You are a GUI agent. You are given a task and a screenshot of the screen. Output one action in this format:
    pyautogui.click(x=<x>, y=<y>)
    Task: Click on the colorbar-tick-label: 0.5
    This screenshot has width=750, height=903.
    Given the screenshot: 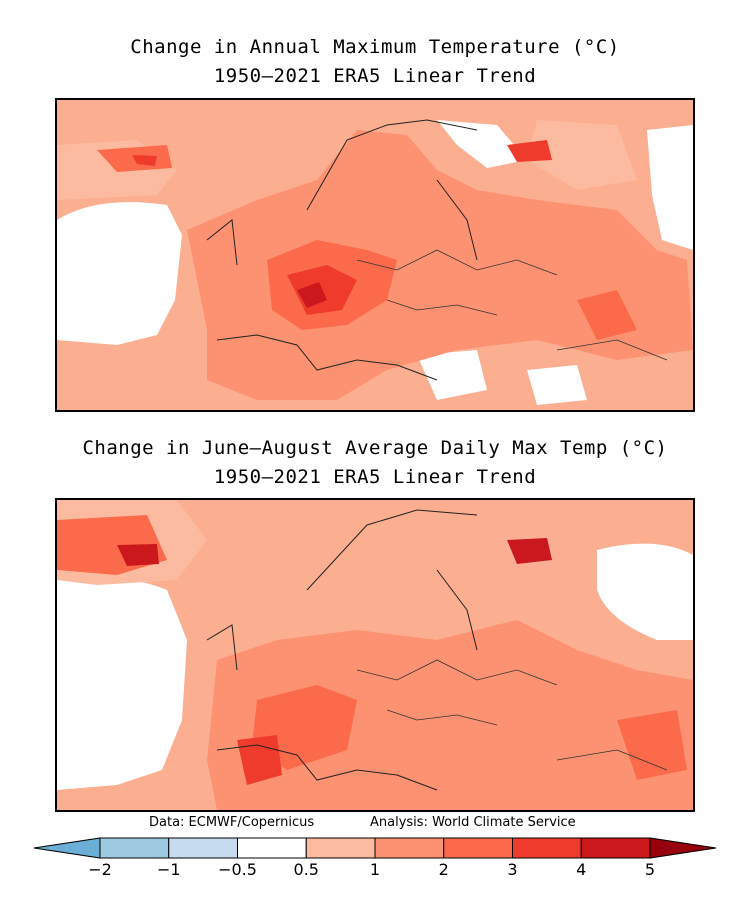 What is the action you would take?
    pyautogui.click(x=306, y=869)
    